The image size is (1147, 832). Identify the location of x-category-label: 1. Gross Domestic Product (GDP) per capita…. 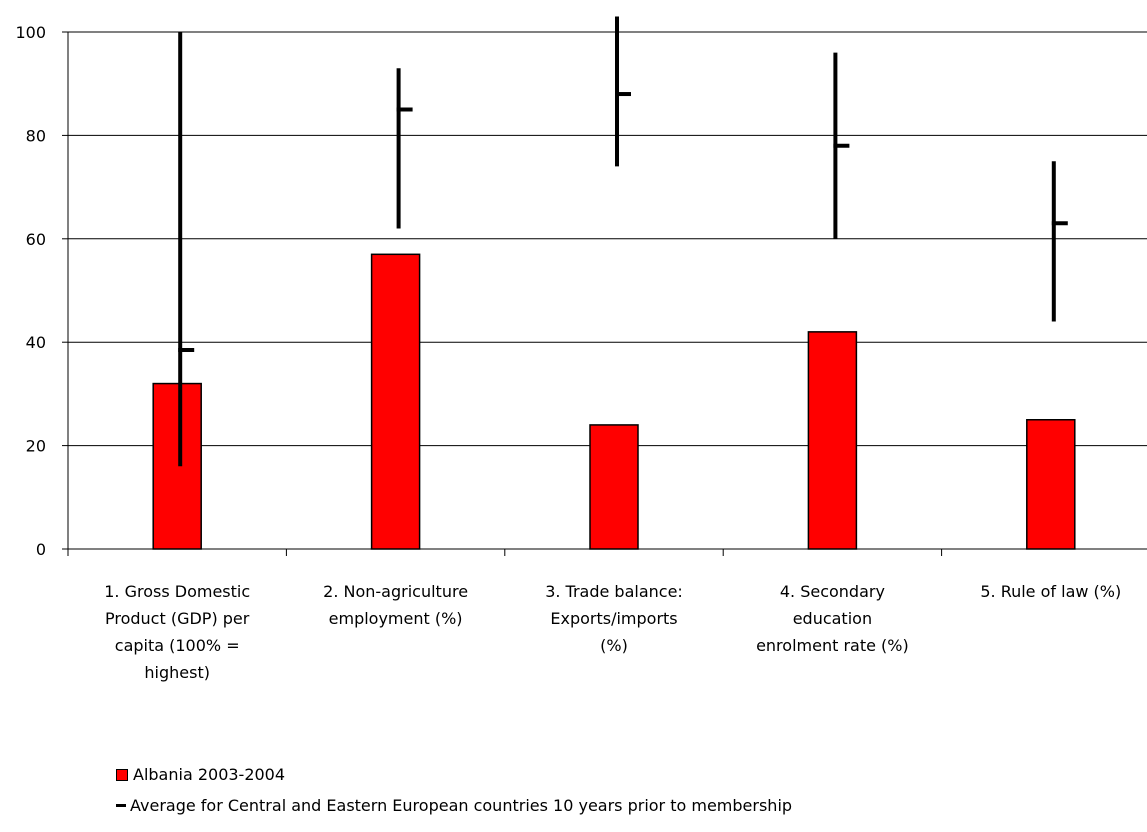
(177, 632).